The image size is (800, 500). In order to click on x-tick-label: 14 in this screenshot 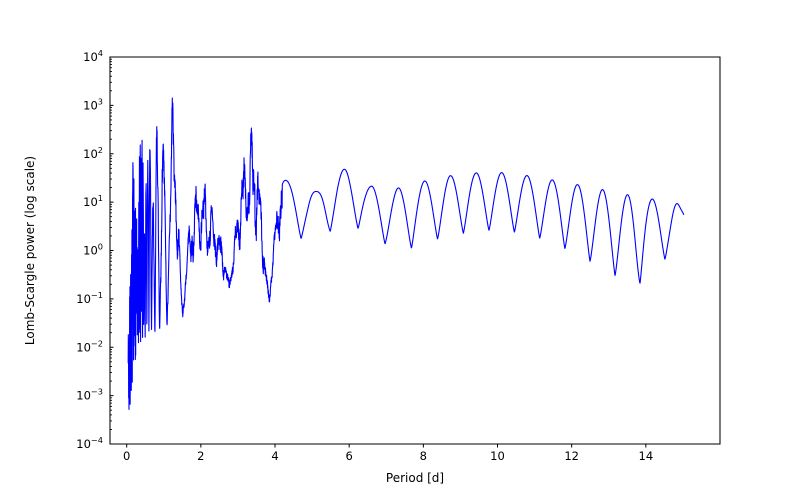, I will do `click(646, 456)`.